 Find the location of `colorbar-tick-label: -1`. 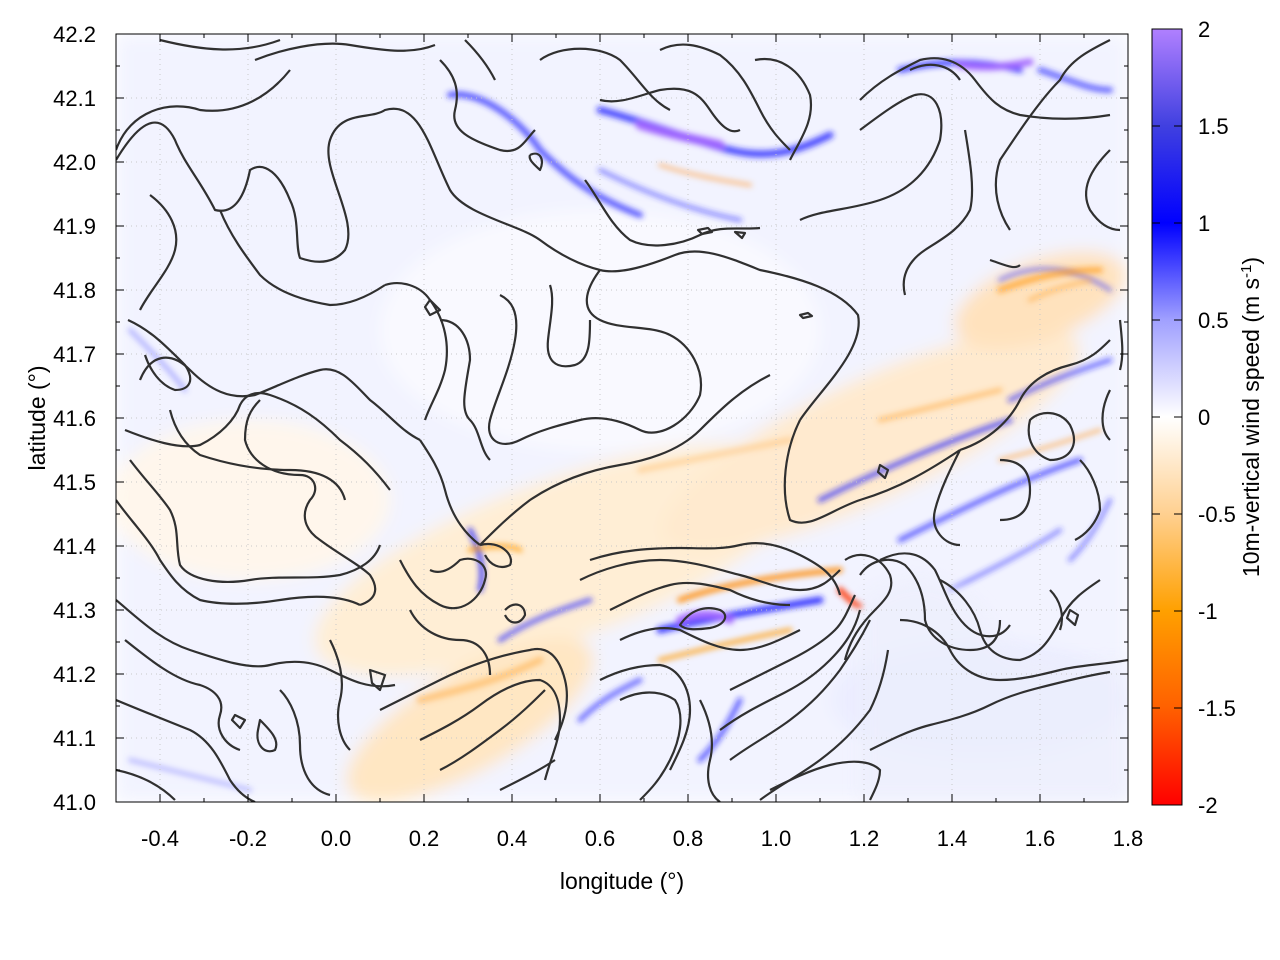

colorbar-tick-label: -1 is located at coordinates (1208, 611).